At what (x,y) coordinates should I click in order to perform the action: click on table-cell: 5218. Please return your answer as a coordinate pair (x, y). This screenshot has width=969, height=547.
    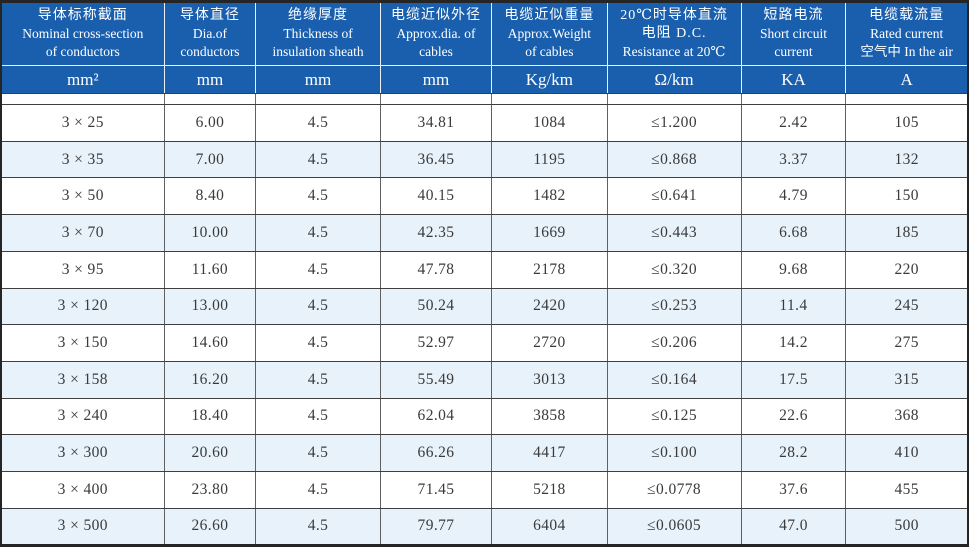
    Looking at the image, I should click on (549, 490).